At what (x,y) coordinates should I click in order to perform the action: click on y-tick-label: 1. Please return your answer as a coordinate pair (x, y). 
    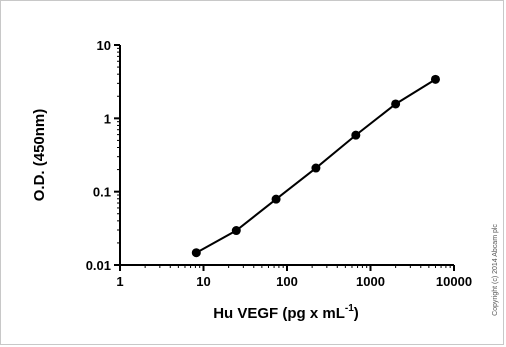
    Looking at the image, I should click on (107, 118).